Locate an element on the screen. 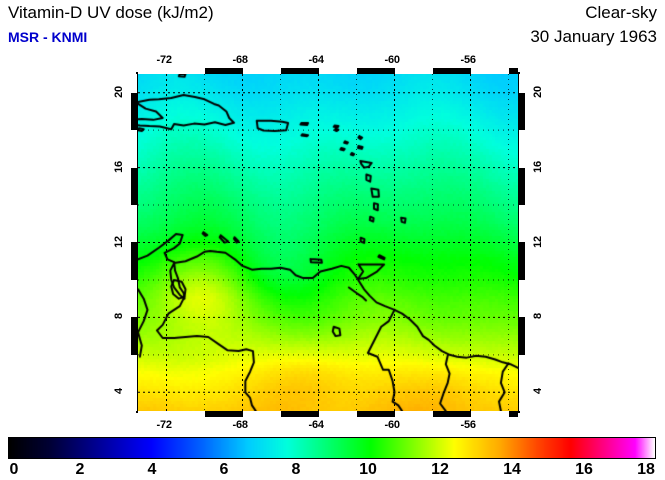  colorbar-tick-14: 14 is located at coordinates (512, 469).